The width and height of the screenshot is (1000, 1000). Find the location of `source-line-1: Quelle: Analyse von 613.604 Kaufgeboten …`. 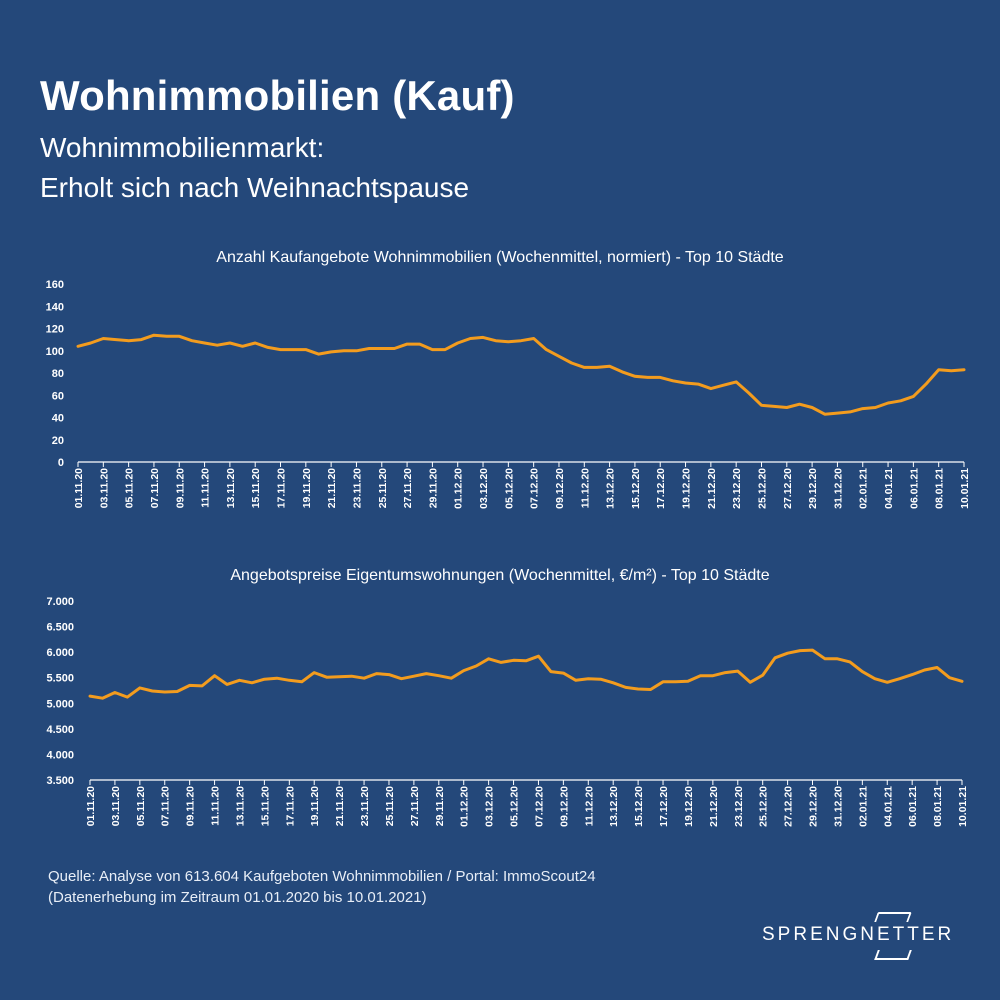

source-line-1: Quelle: Analyse von 613.604 Kaufgeboten … is located at coordinates (322, 876).